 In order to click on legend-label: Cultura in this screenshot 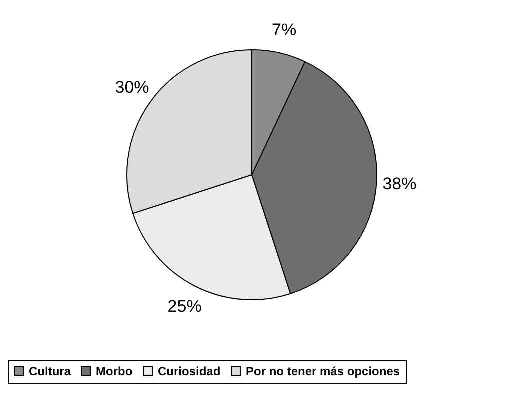, I will do `click(50, 371)`.